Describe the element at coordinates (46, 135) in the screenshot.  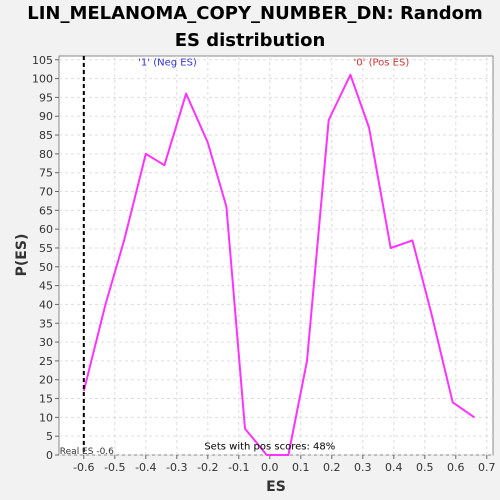
I see `y-tick-label: 85` at that location.